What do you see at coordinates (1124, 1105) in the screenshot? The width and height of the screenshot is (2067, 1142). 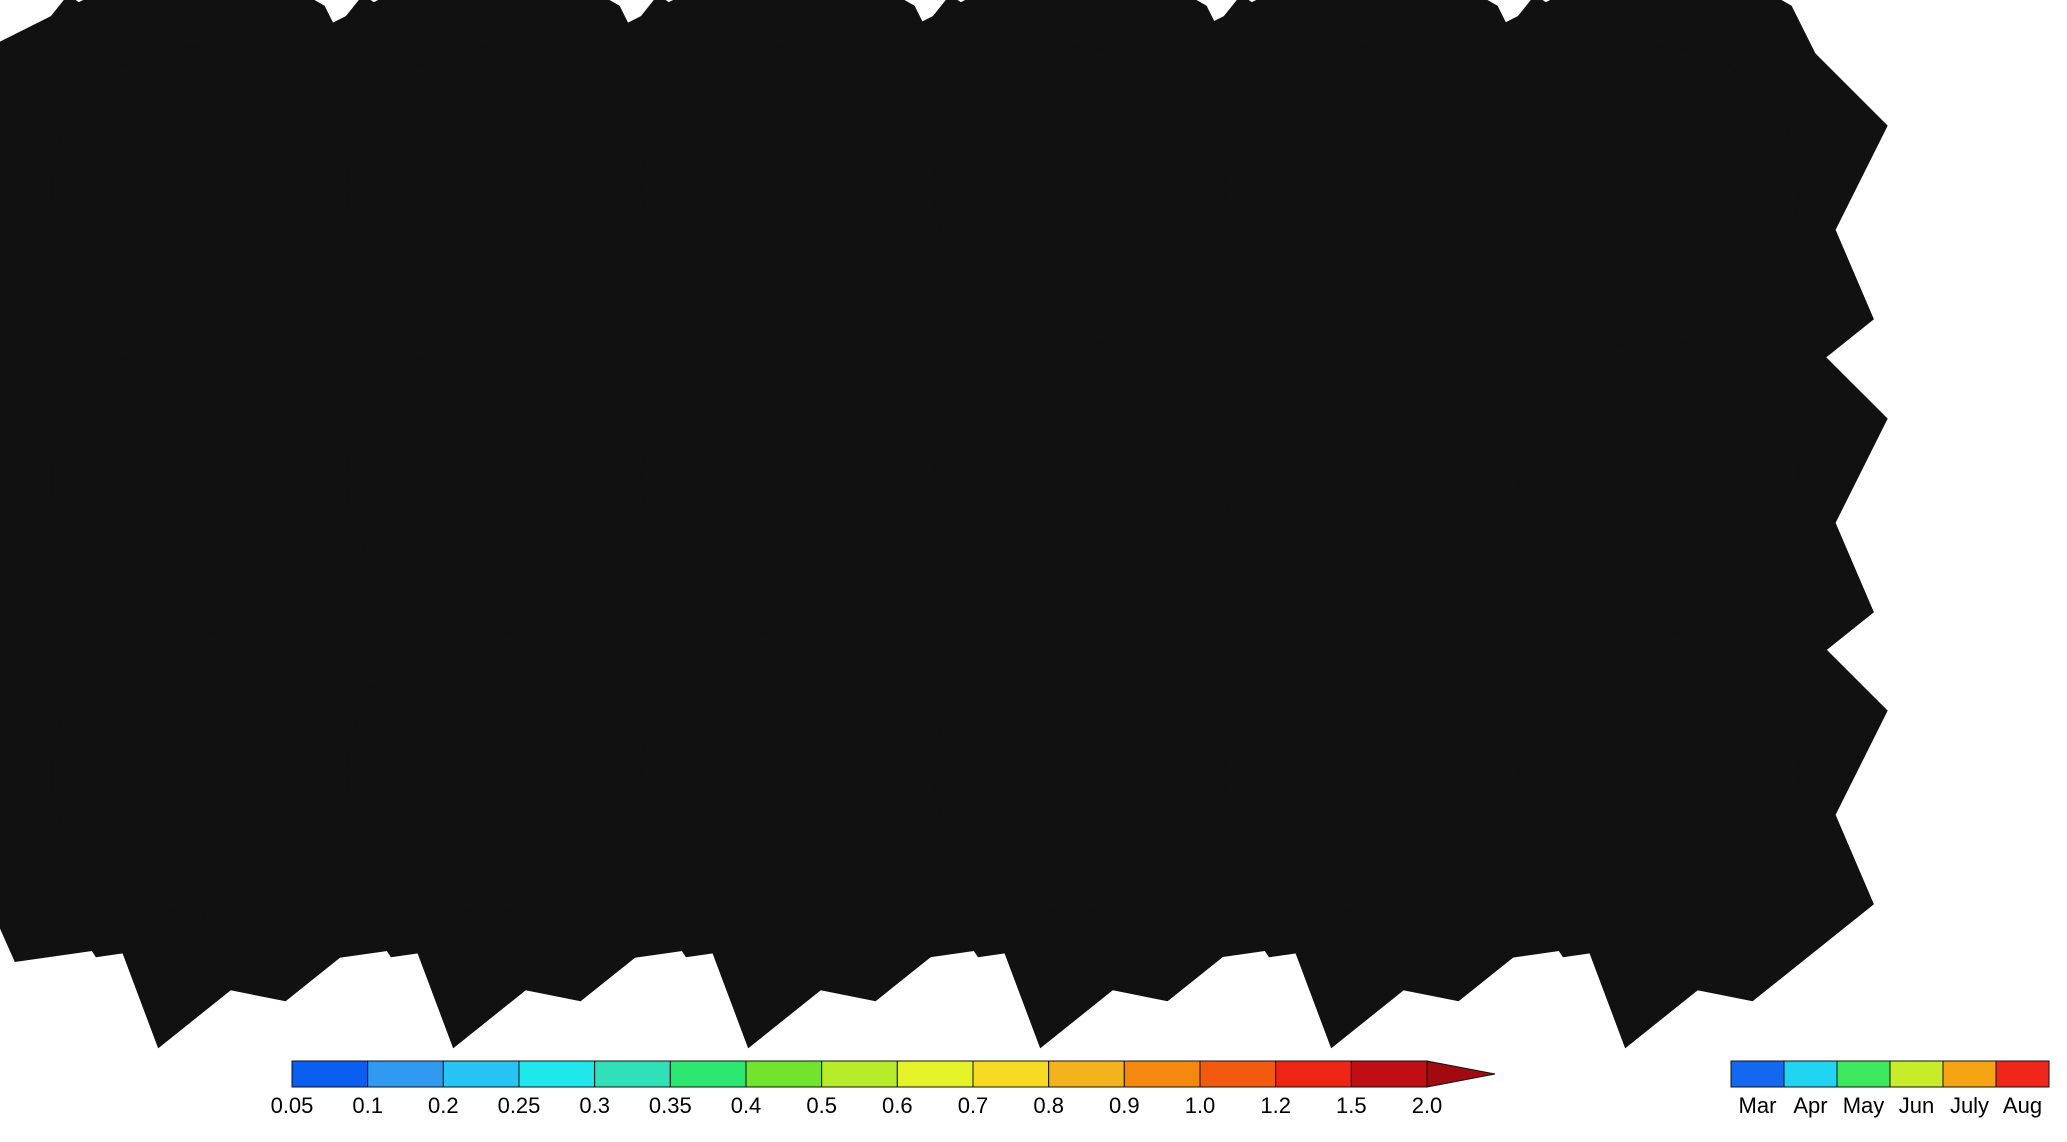 I see `aod-colorbar-tick-label: 0.9` at bounding box center [1124, 1105].